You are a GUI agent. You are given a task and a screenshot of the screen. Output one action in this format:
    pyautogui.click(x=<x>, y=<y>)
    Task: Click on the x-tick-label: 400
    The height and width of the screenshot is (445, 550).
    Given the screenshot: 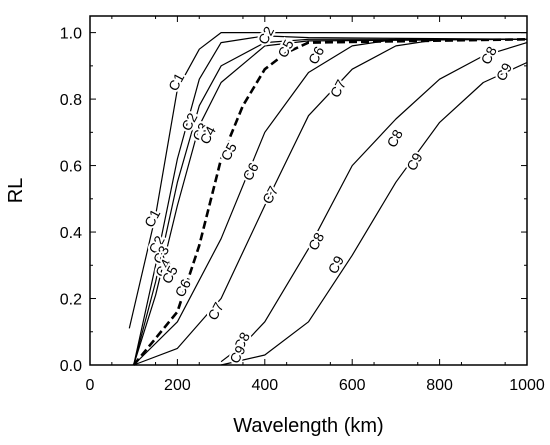 What is the action you would take?
    pyautogui.click(x=264, y=385)
    